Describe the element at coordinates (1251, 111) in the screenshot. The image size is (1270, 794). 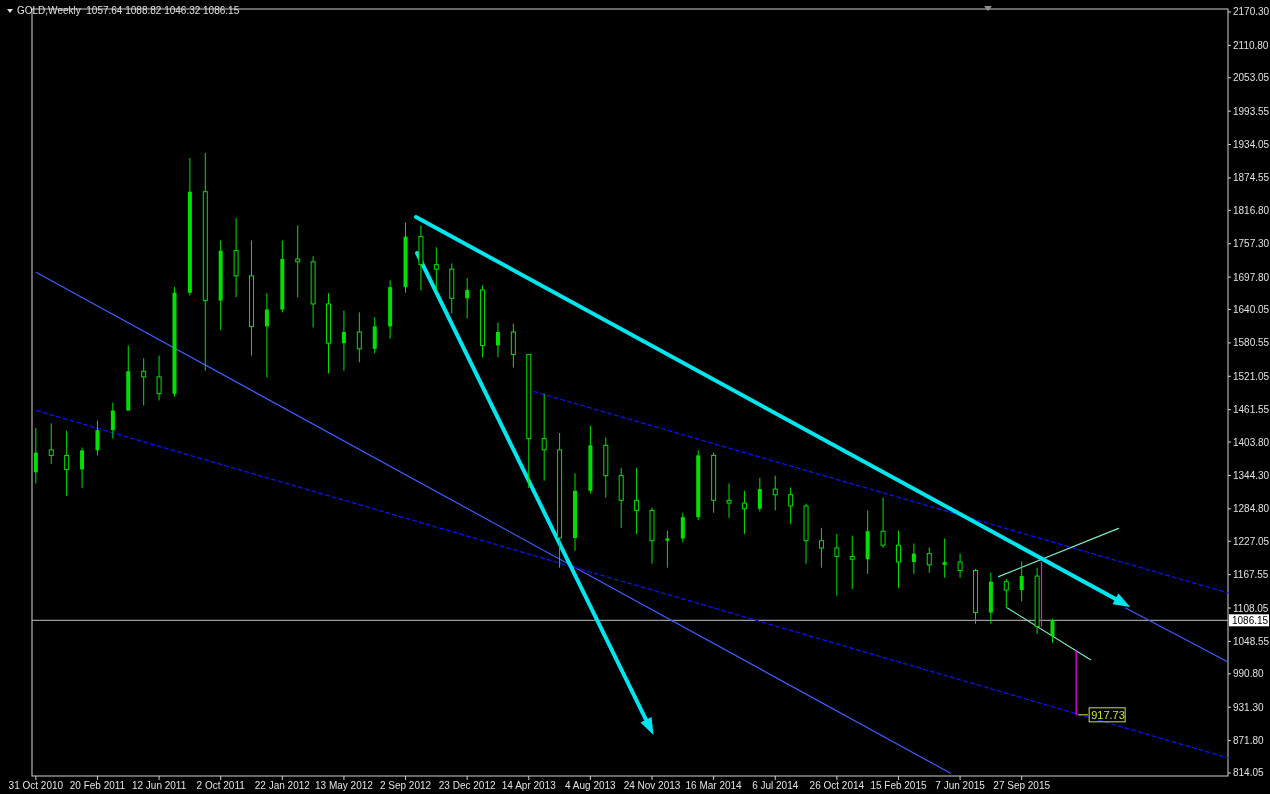
I see `y-tick-label: 1993.55` at that location.